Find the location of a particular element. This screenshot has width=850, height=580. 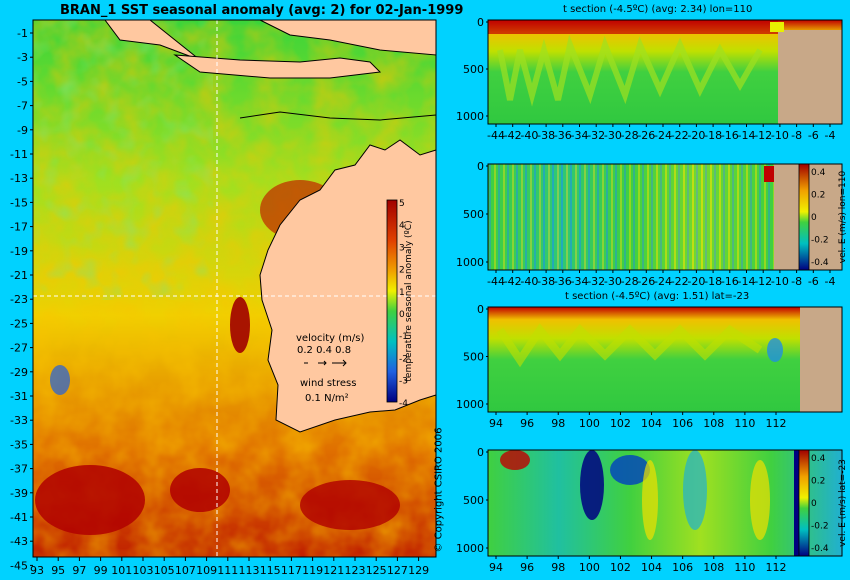

lat-tick-label: -39 is located at coordinates (19, 493).